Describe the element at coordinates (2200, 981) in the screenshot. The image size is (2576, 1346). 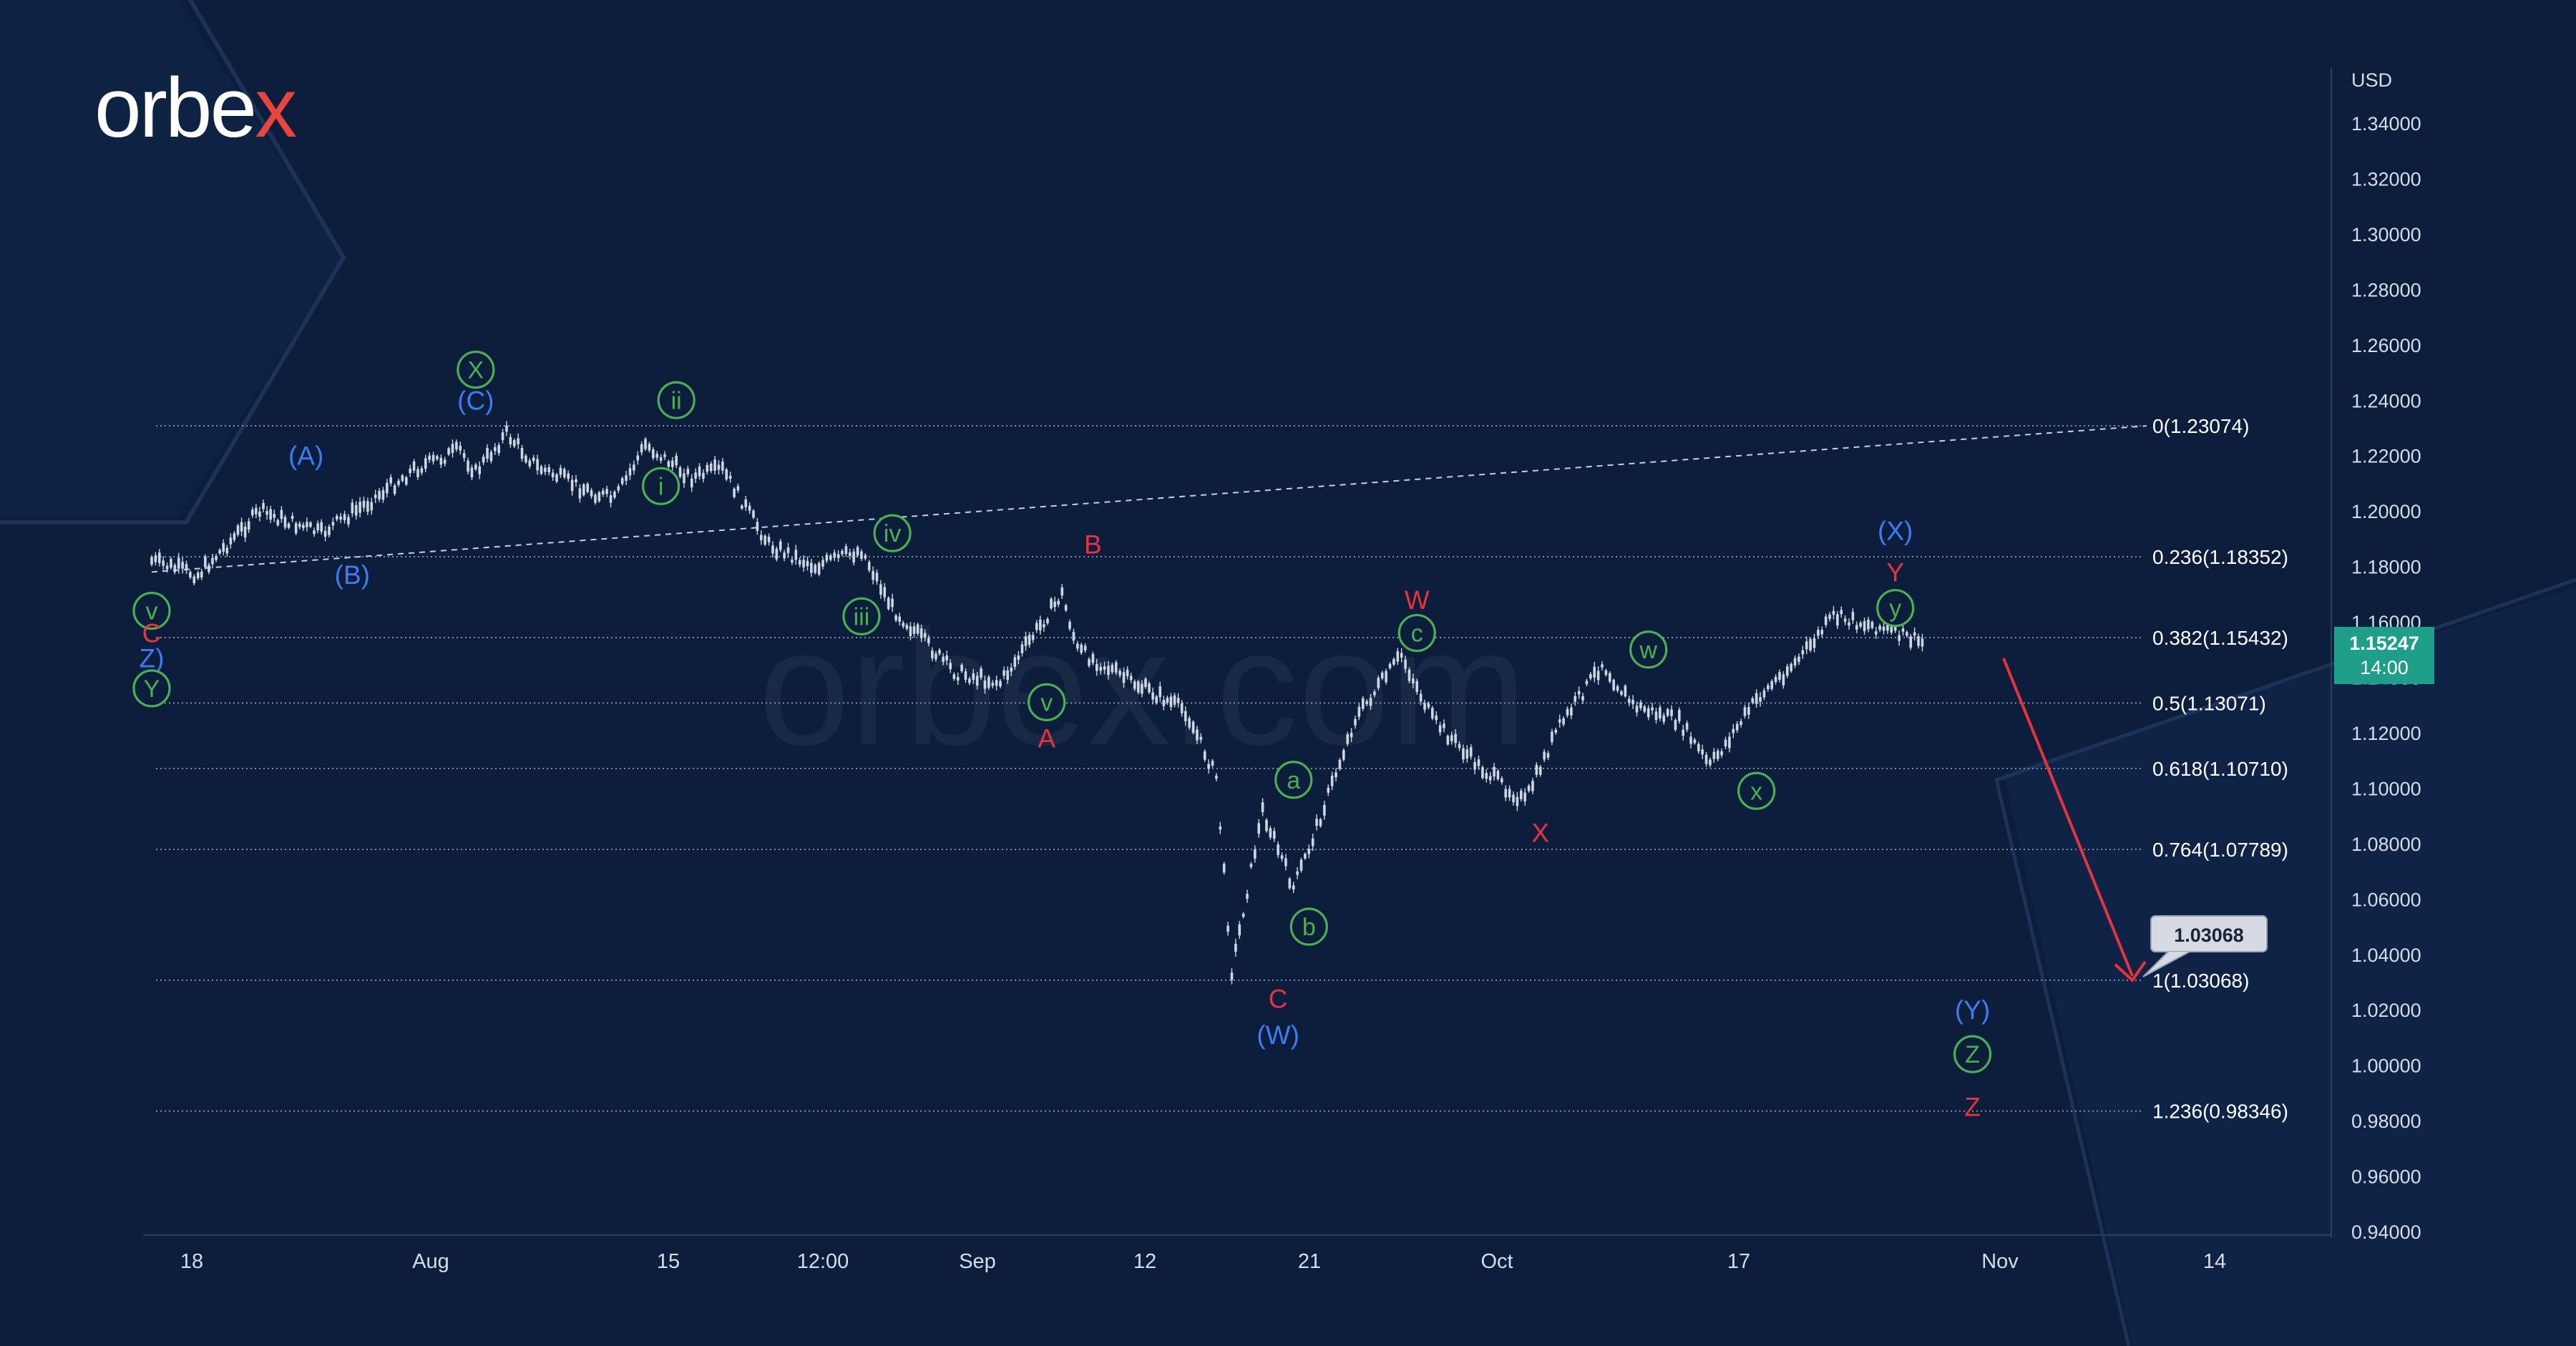
I see `fib-level-label: 1(1.03068)` at that location.